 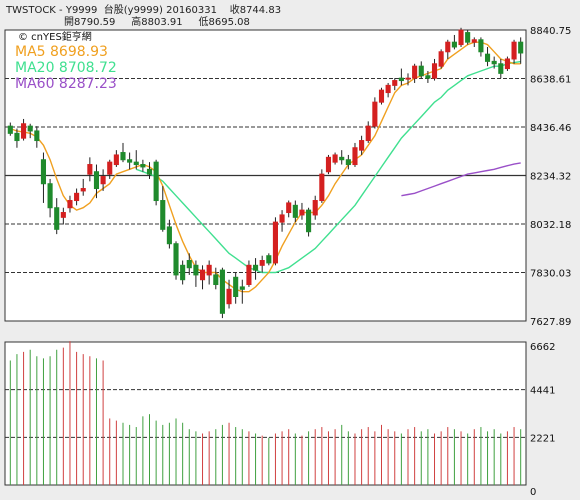 I want to click on price-tick-label: 8840.75, so click(x=550, y=31).